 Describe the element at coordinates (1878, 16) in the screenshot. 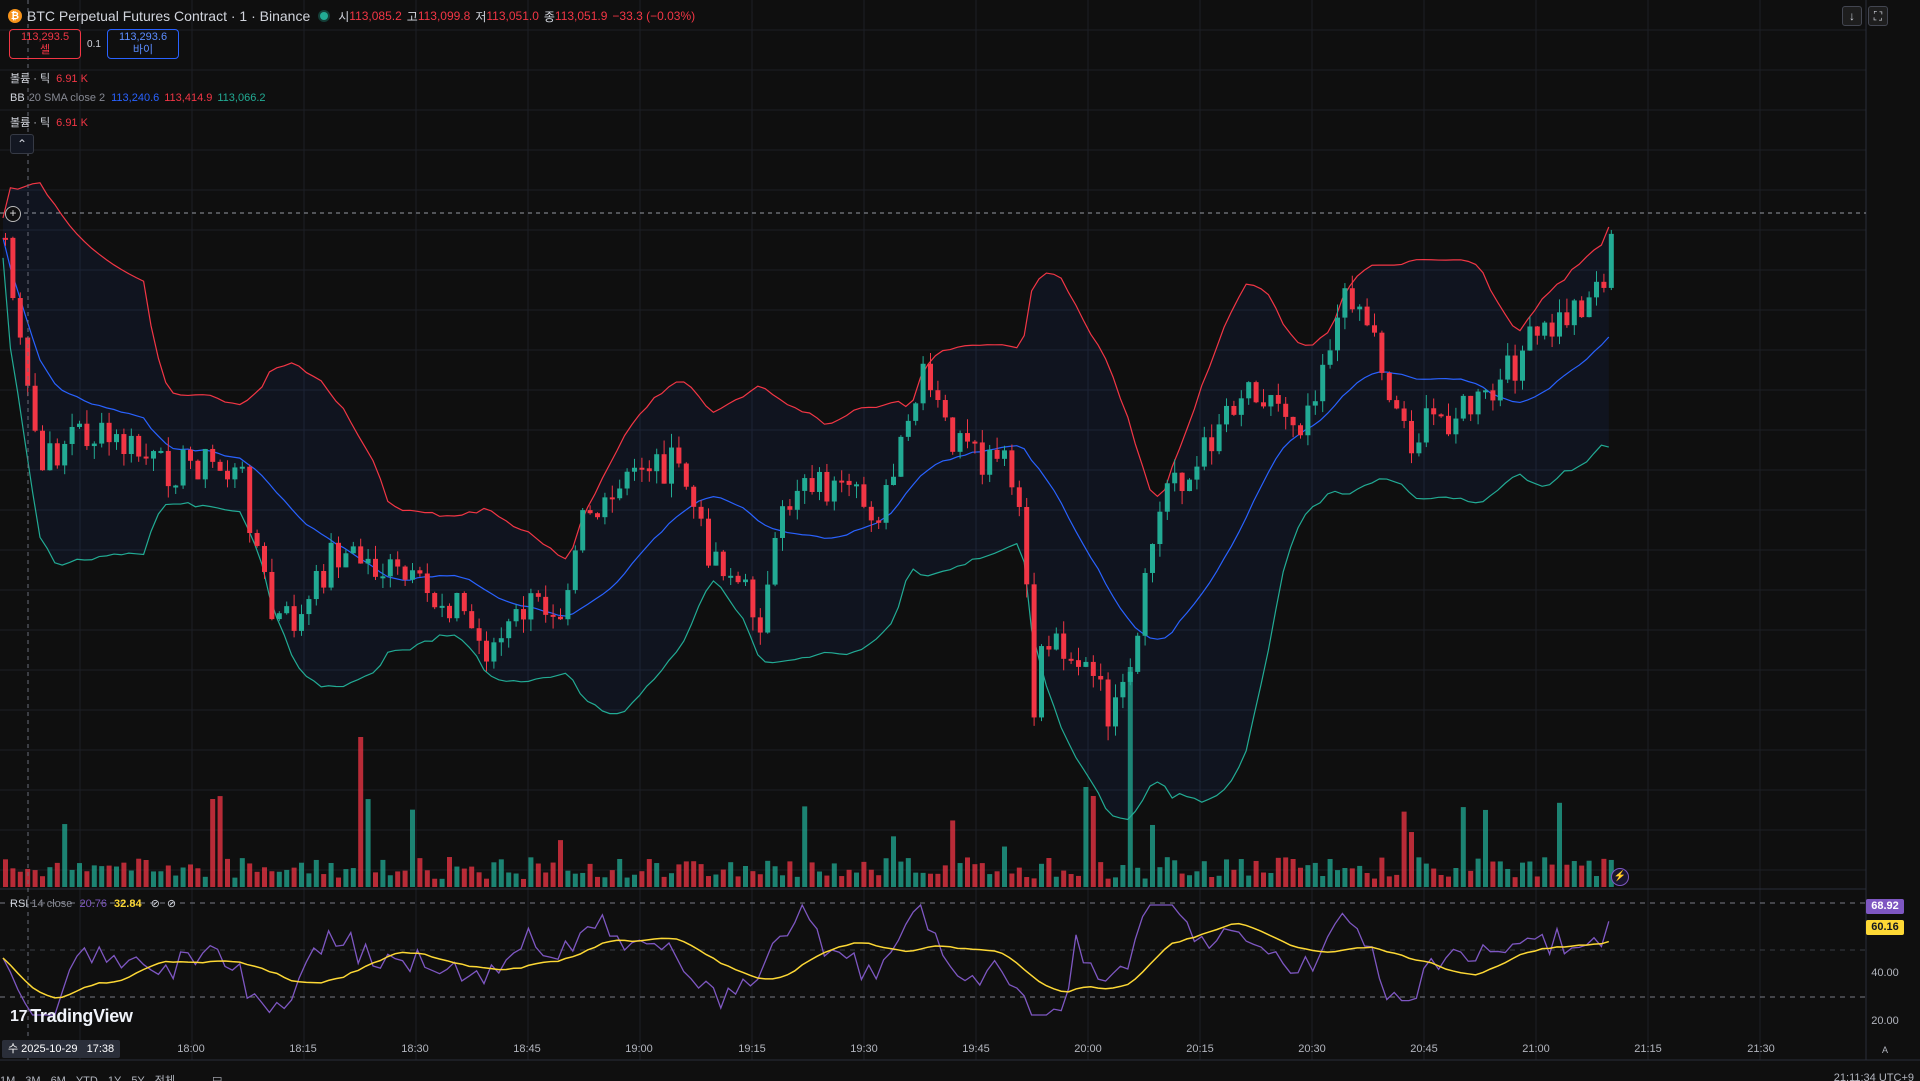

I see `fullscreen-icon: ⛶` at that location.